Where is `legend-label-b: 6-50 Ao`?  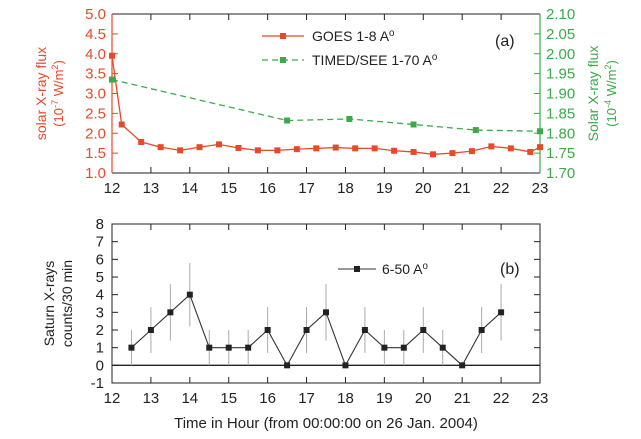 legend-label-b: 6-50 Ao is located at coordinates (405, 269).